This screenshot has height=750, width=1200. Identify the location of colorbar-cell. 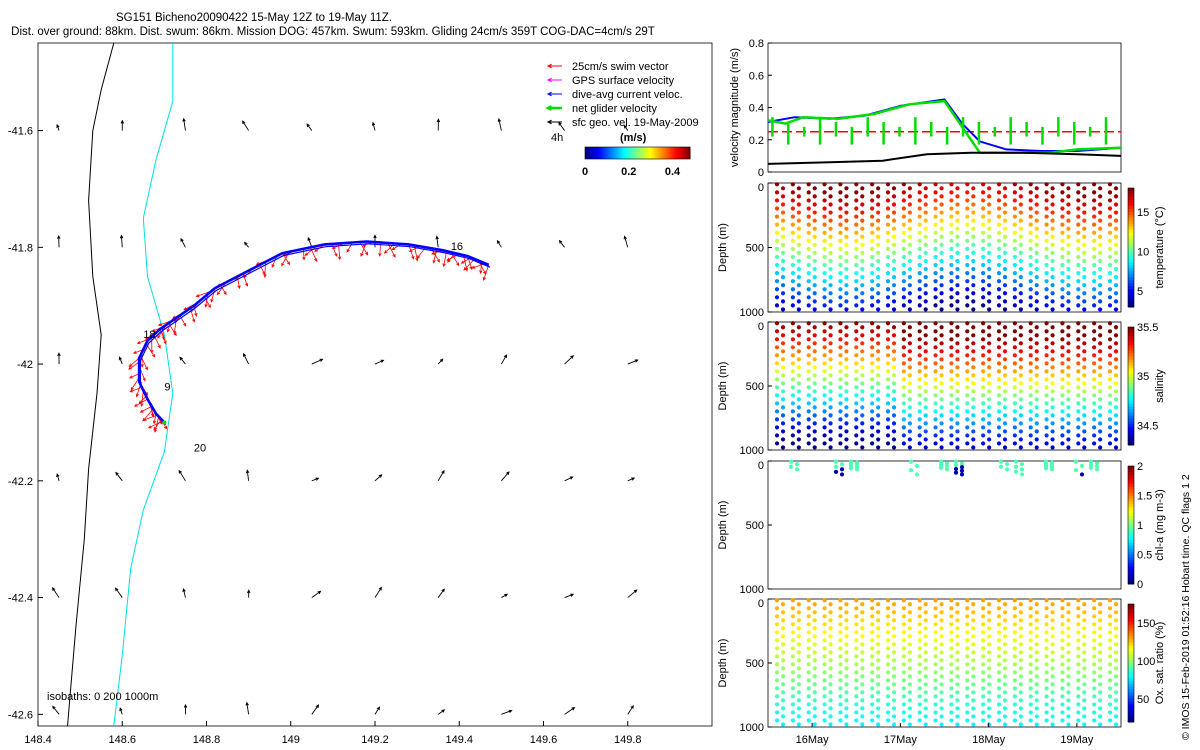
(631, 153).